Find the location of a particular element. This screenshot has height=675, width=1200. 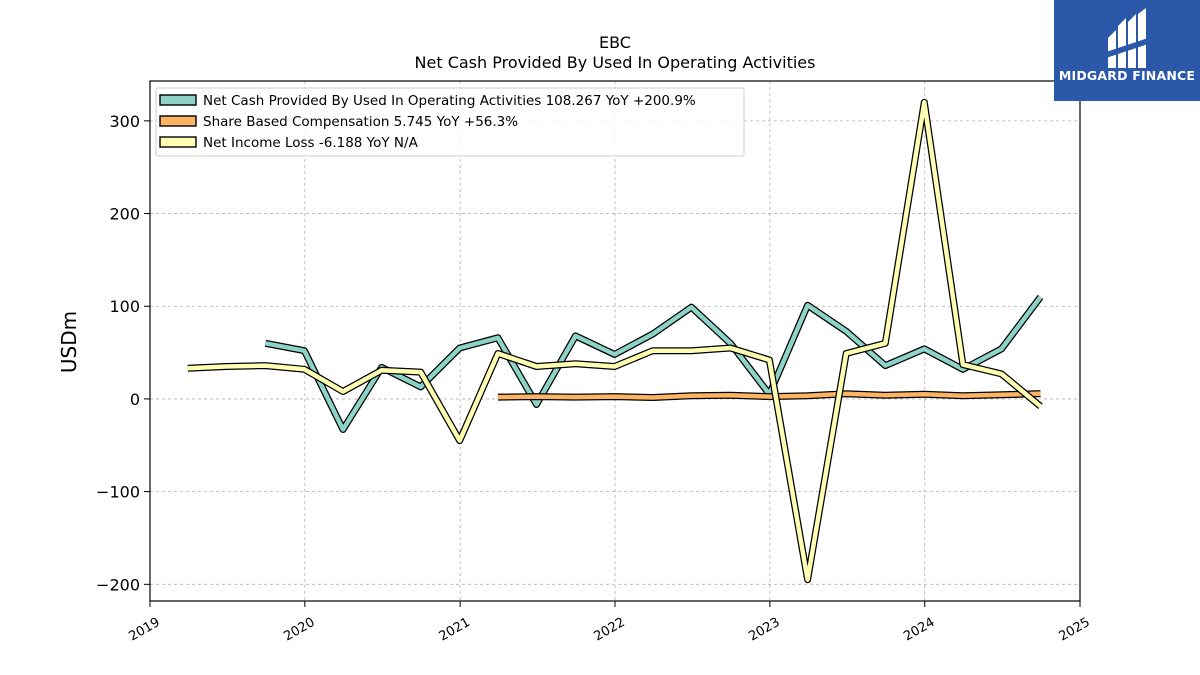

x-axis: 2019 2020 2021 2022 2023 2024 2025 is located at coordinates (610, 622).